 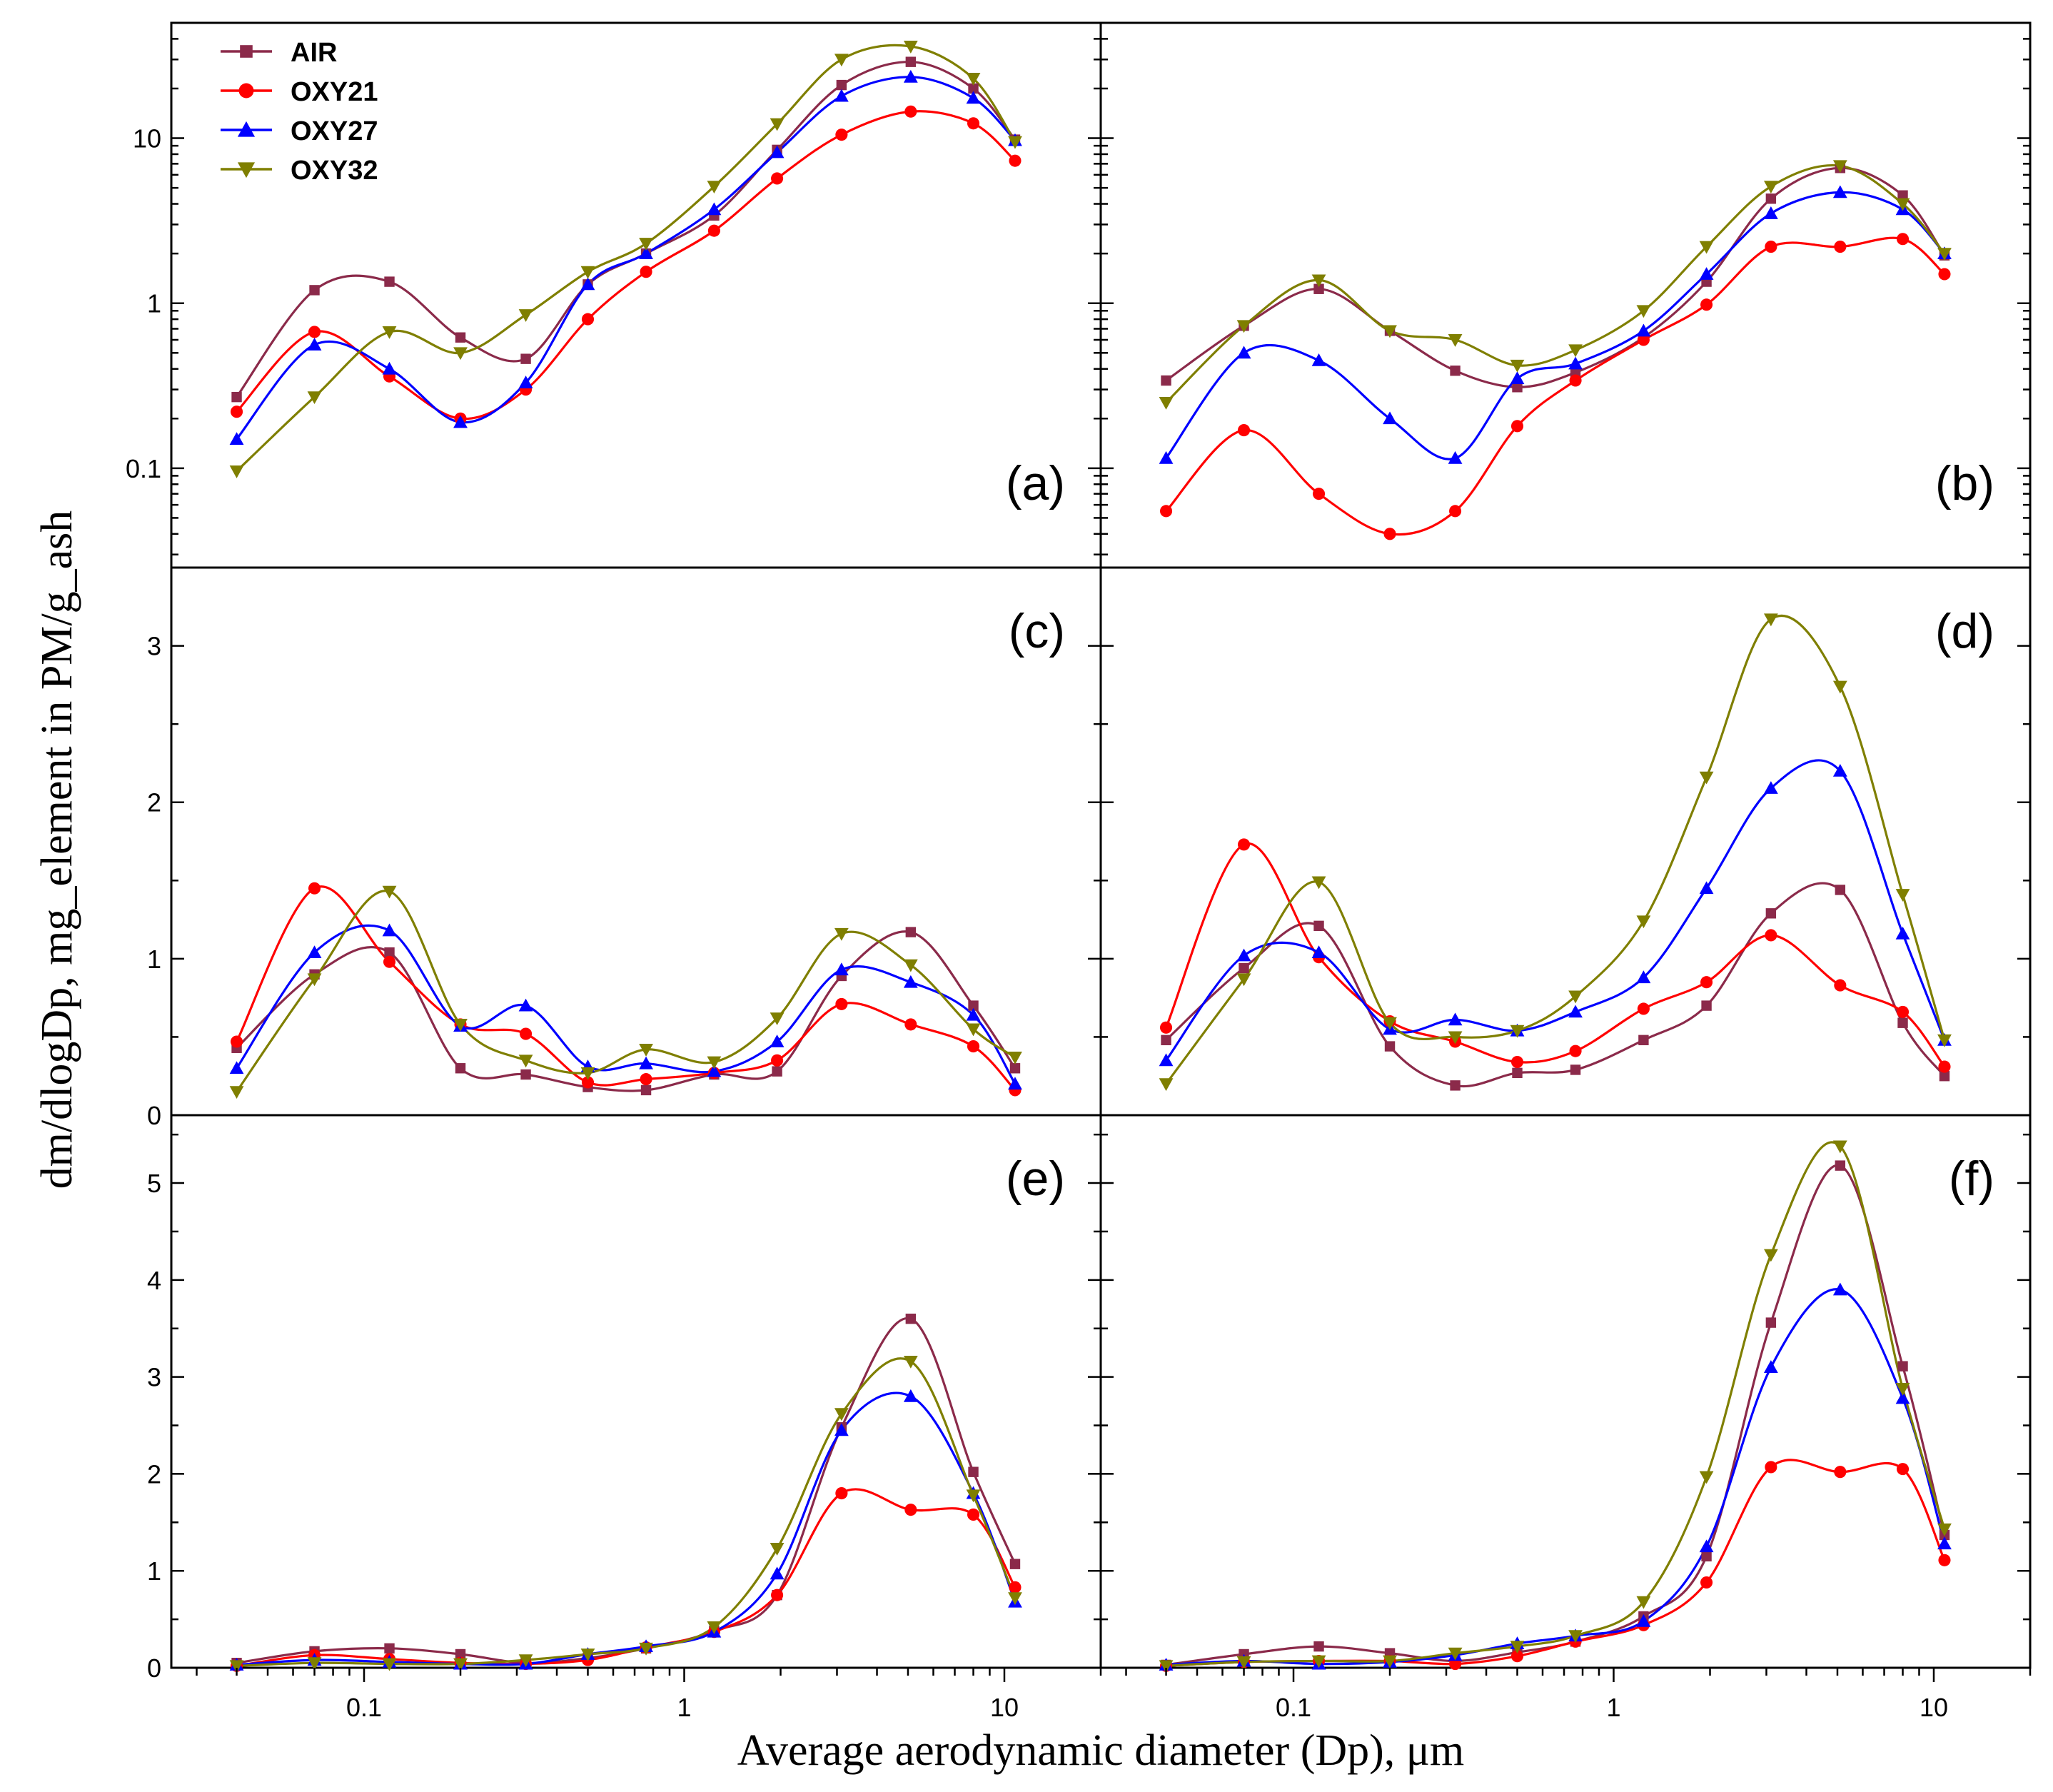 I want to click on panel-c-frame, so click(x=636, y=841).